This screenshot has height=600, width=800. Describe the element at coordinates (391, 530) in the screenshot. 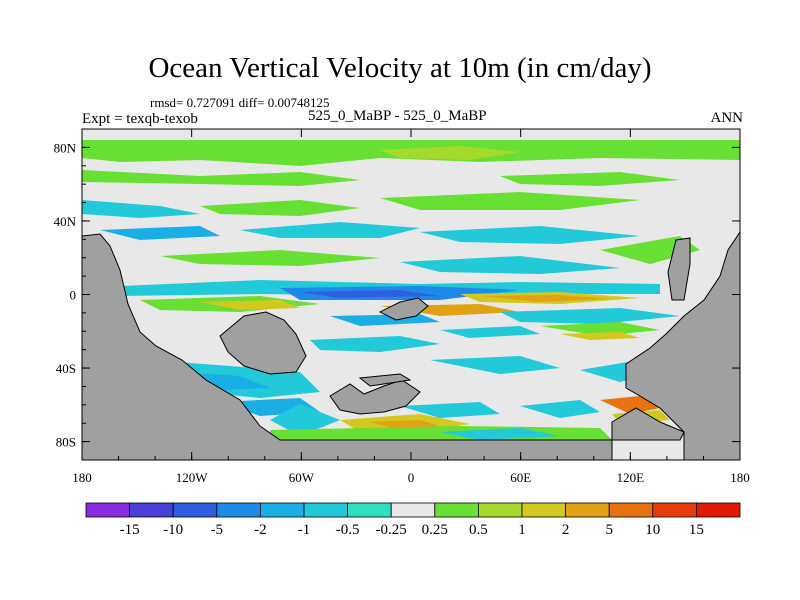

I see `colorbar-label: -0.25` at that location.